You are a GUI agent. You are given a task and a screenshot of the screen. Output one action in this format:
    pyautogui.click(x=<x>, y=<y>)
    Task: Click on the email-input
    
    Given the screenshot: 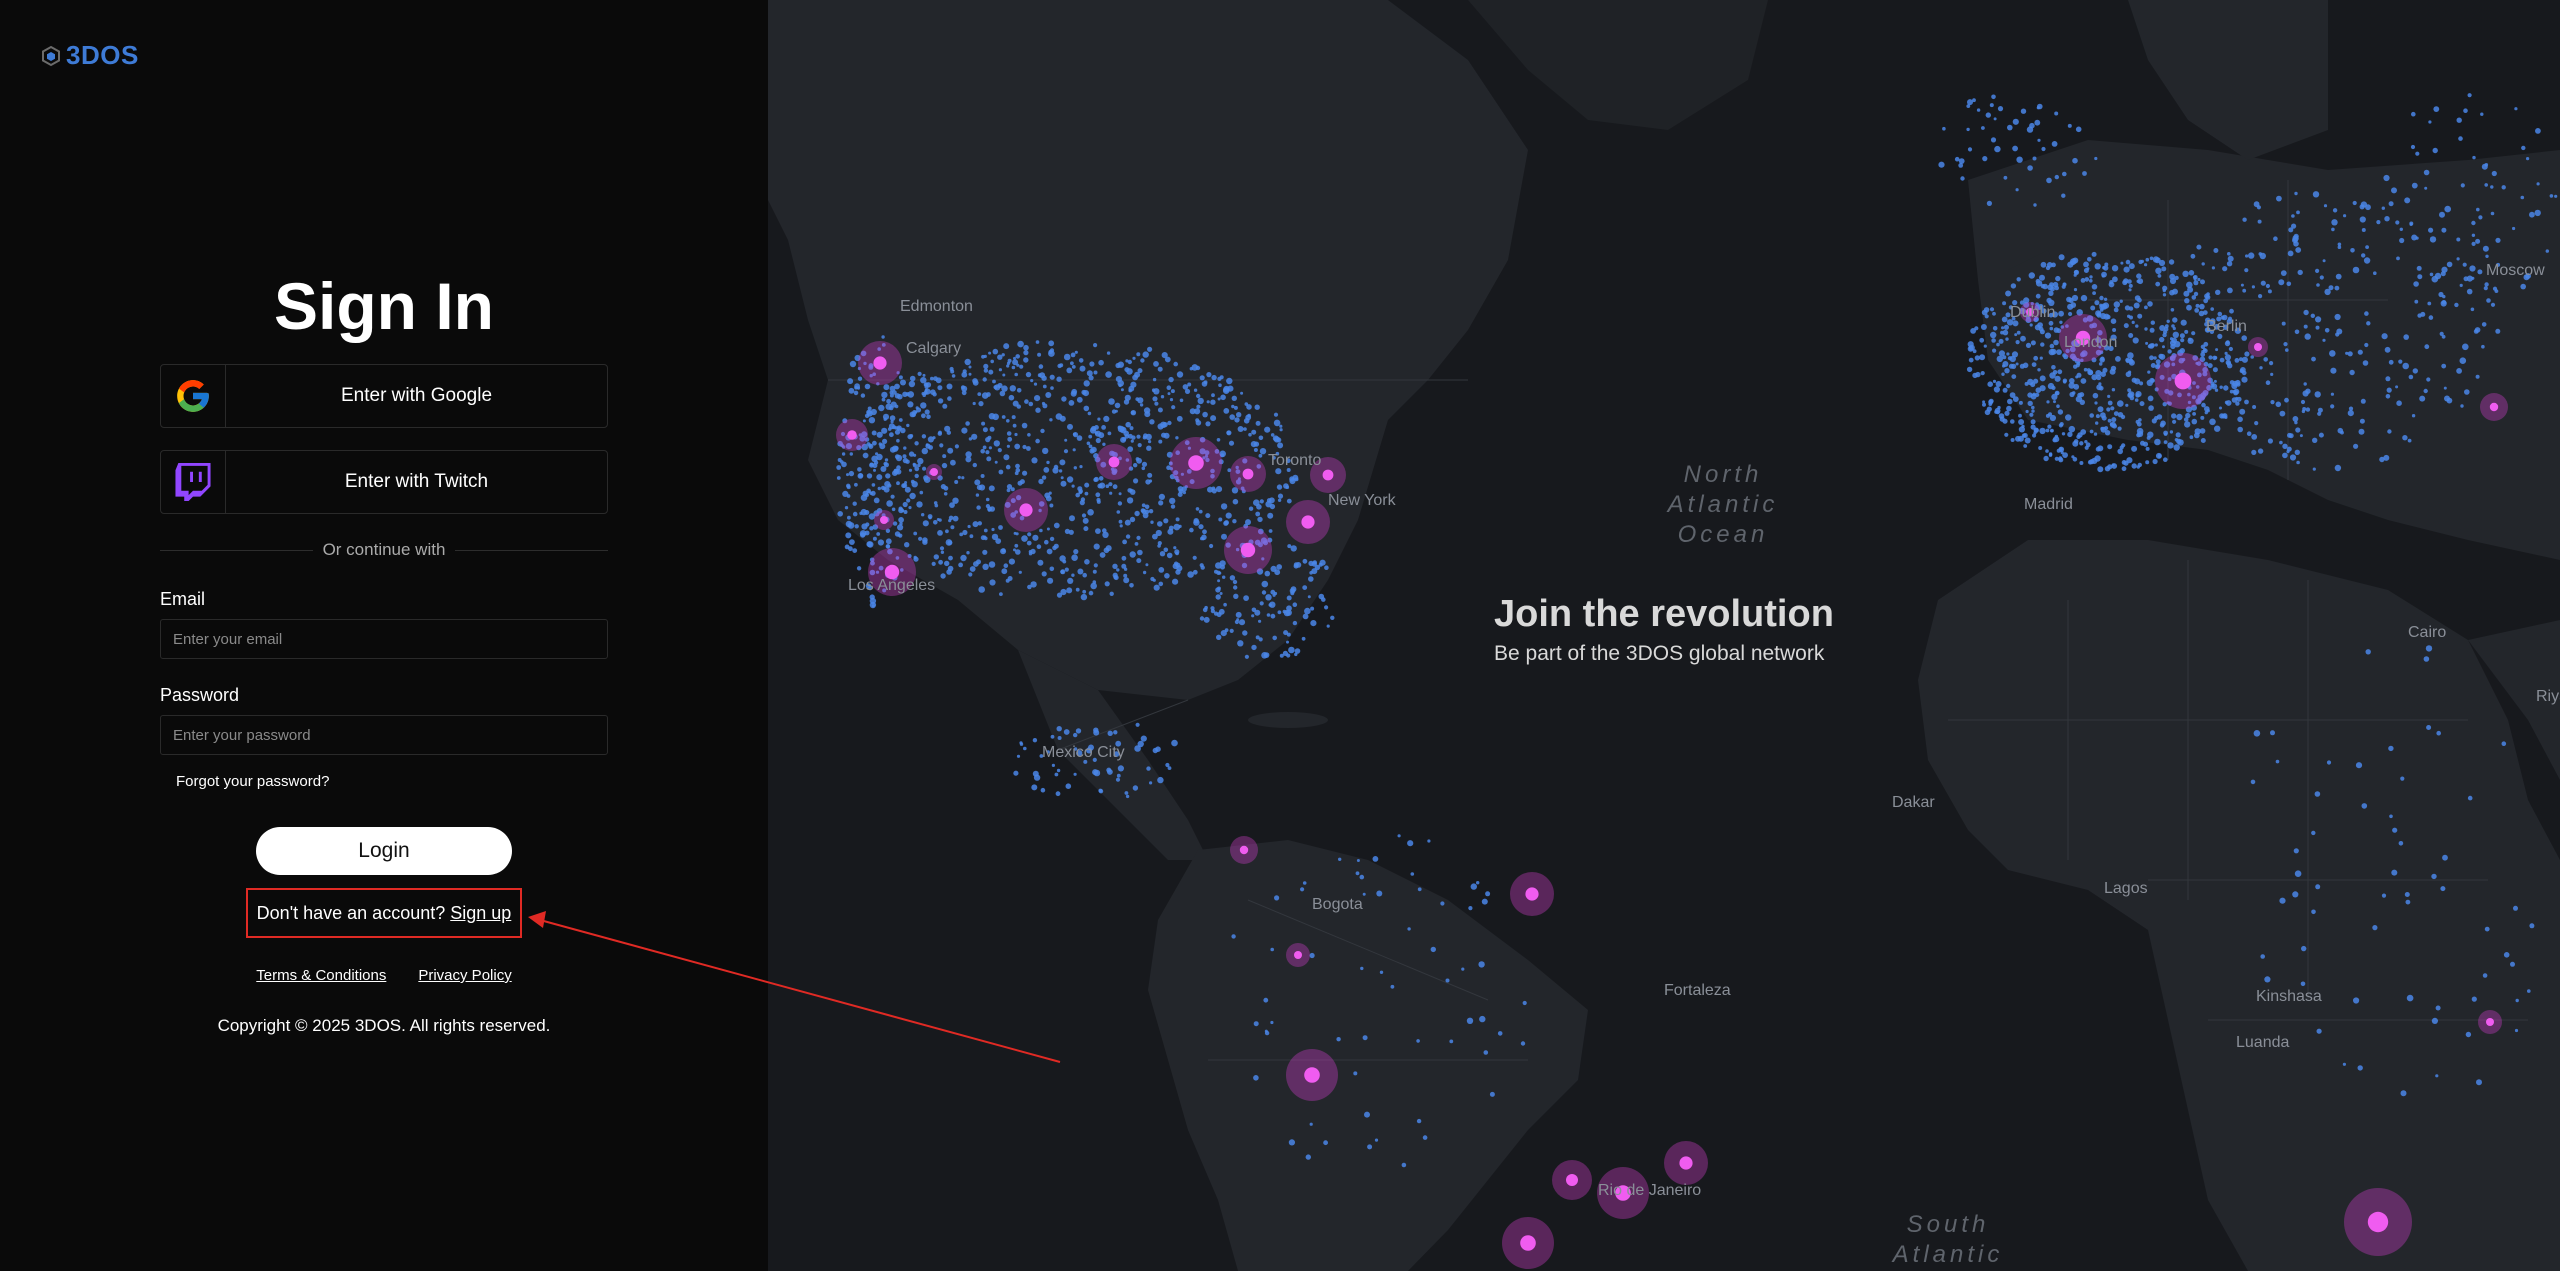 What is the action you would take?
    pyautogui.click(x=384, y=639)
    